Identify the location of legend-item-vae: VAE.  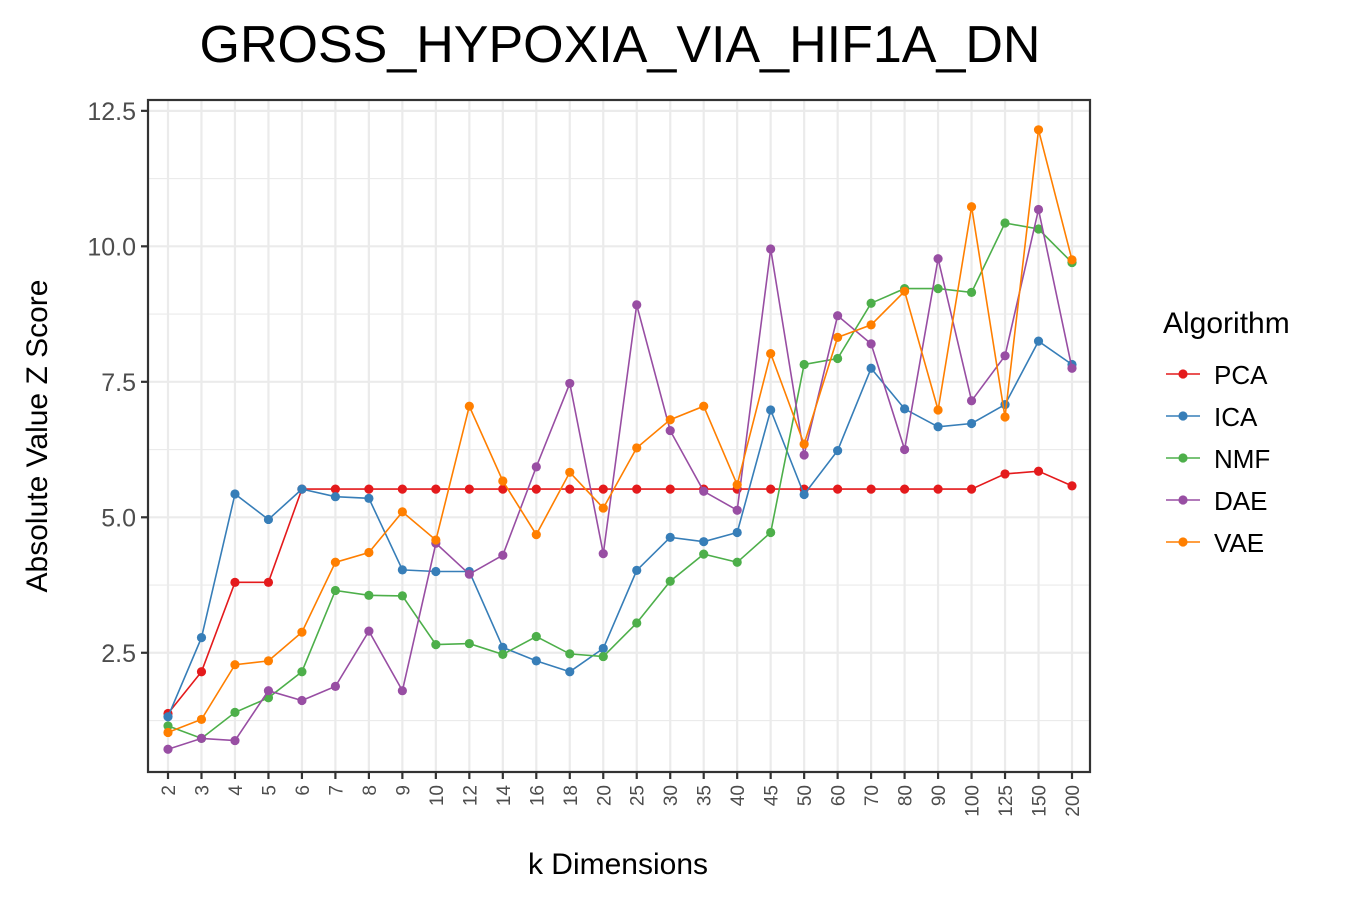
(1215, 543).